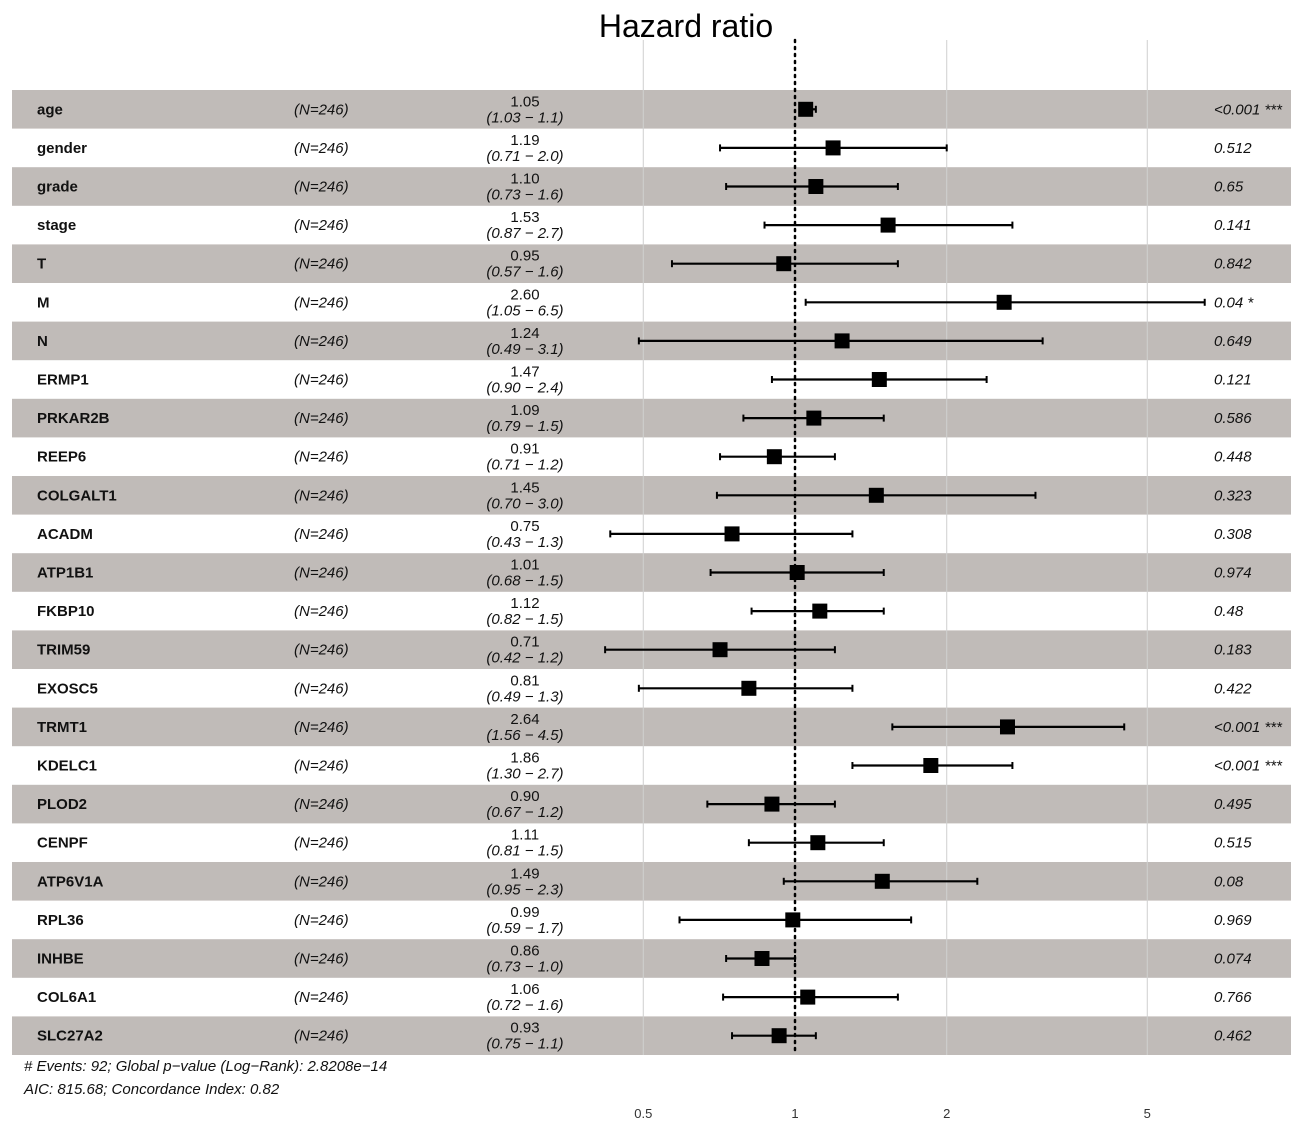  Describe the element at coordinates (524, 735) in the screenshot. I see `ci-label: (1.56 − 4.5)` at that location.